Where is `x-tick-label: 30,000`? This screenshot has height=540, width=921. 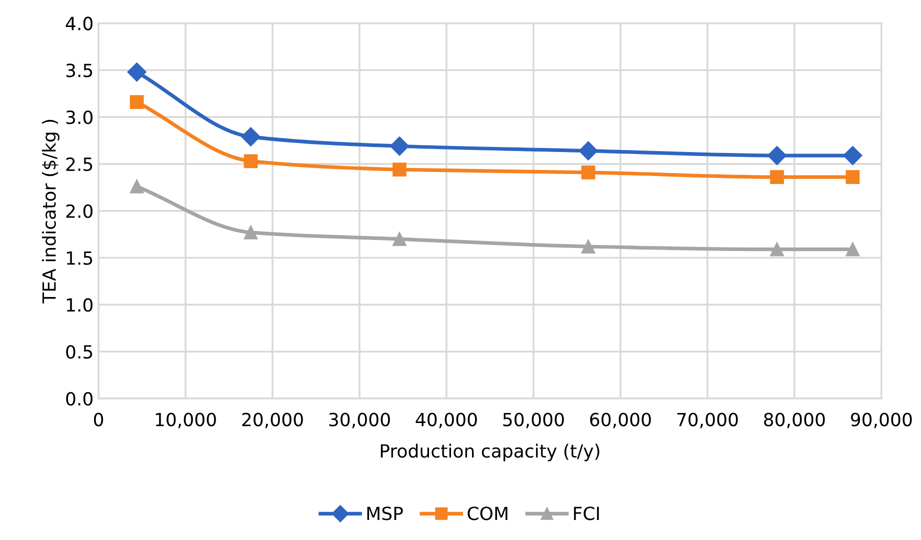 x-tick-label: 30,000 is located at coordinates (359, 420).